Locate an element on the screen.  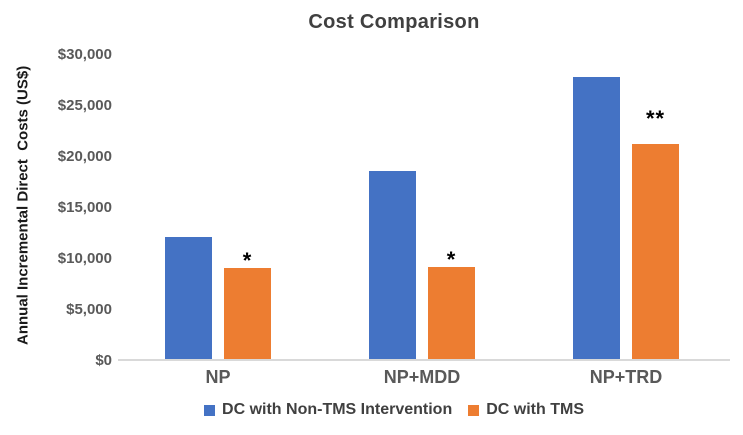
bar-non-tms-np-trd is located at coordinates (596, 218).